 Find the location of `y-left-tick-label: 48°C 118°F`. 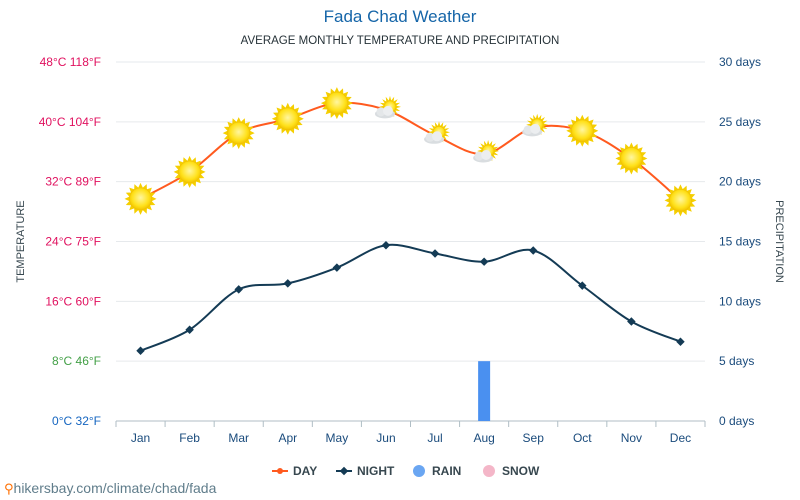

y-left-tick-label: 48°C 118°F is located at coordinates (70, 62).